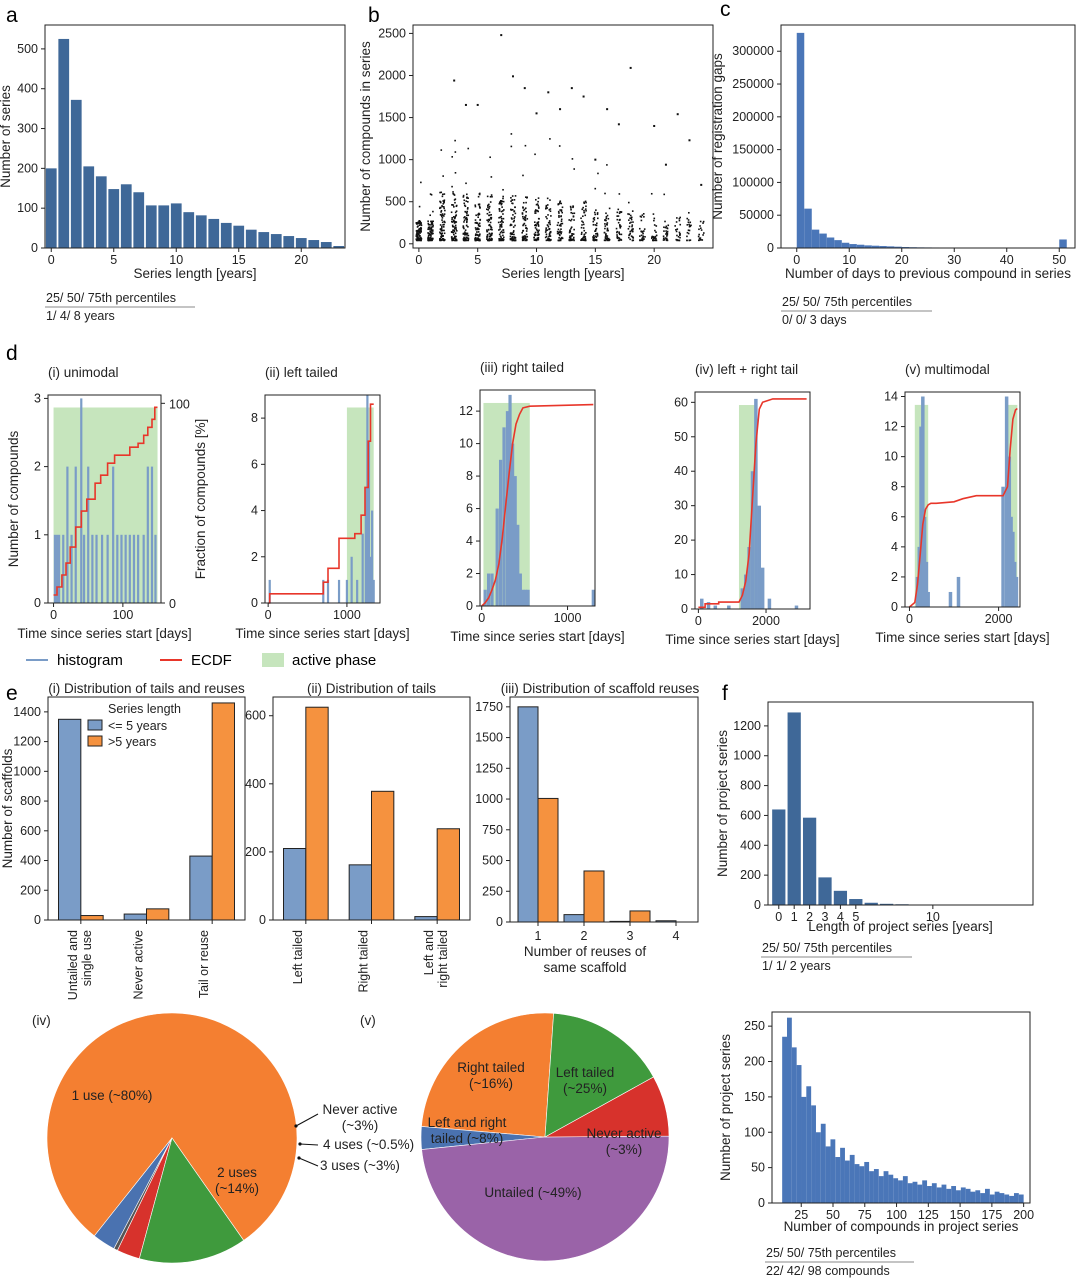 The height and width of the screenshot is (1278, 1080). What do you see at coordinates (528, 814) in the screenshot?
I see `bar-e_iii` at bounding box center [528, 814].